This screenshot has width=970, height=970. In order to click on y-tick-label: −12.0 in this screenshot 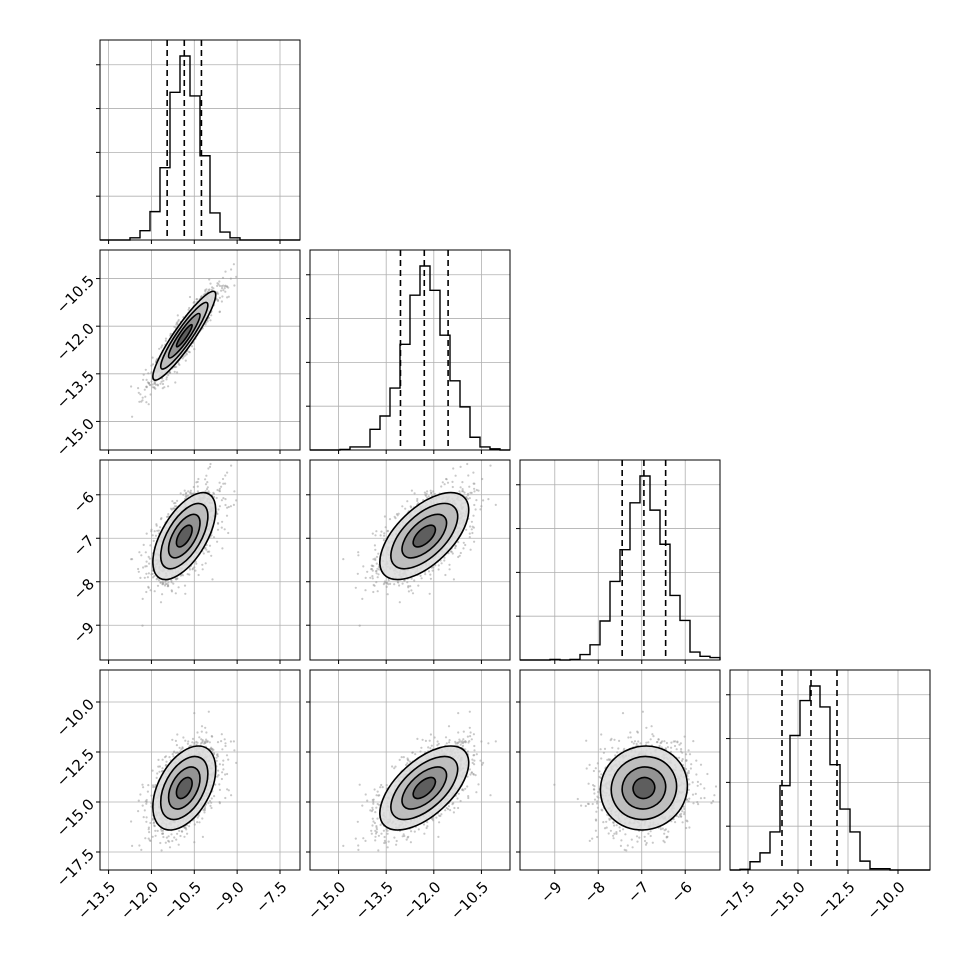, I will do `click(75, 341)`.